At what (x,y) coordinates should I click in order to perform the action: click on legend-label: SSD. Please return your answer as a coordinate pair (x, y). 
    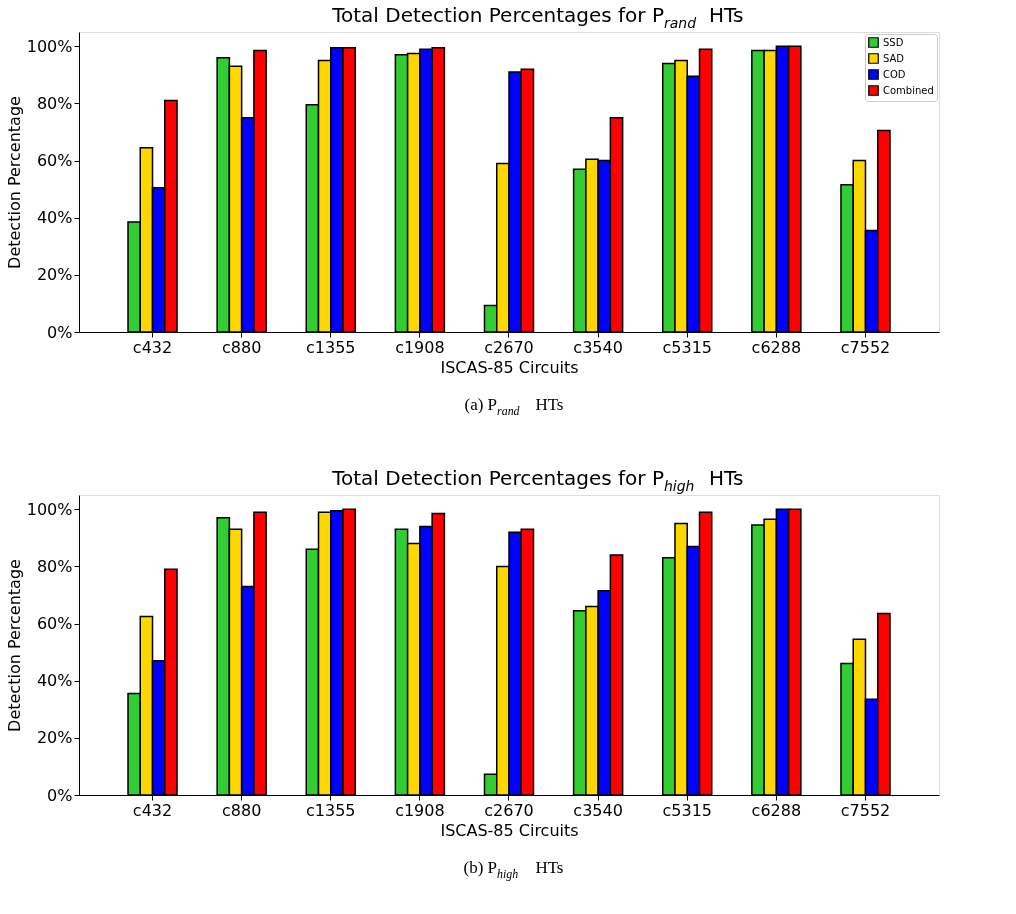
    Looking at the image, I should click on (893, 42).